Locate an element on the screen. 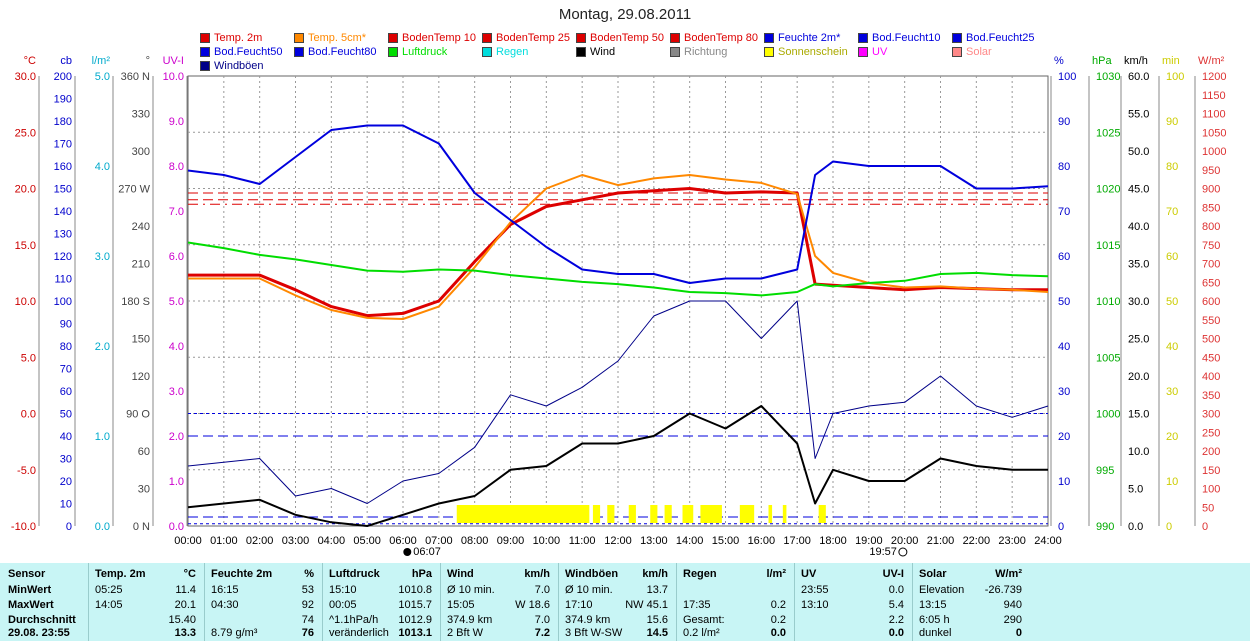  stats-row-value: 940 is located at coordinates (1012, 605).